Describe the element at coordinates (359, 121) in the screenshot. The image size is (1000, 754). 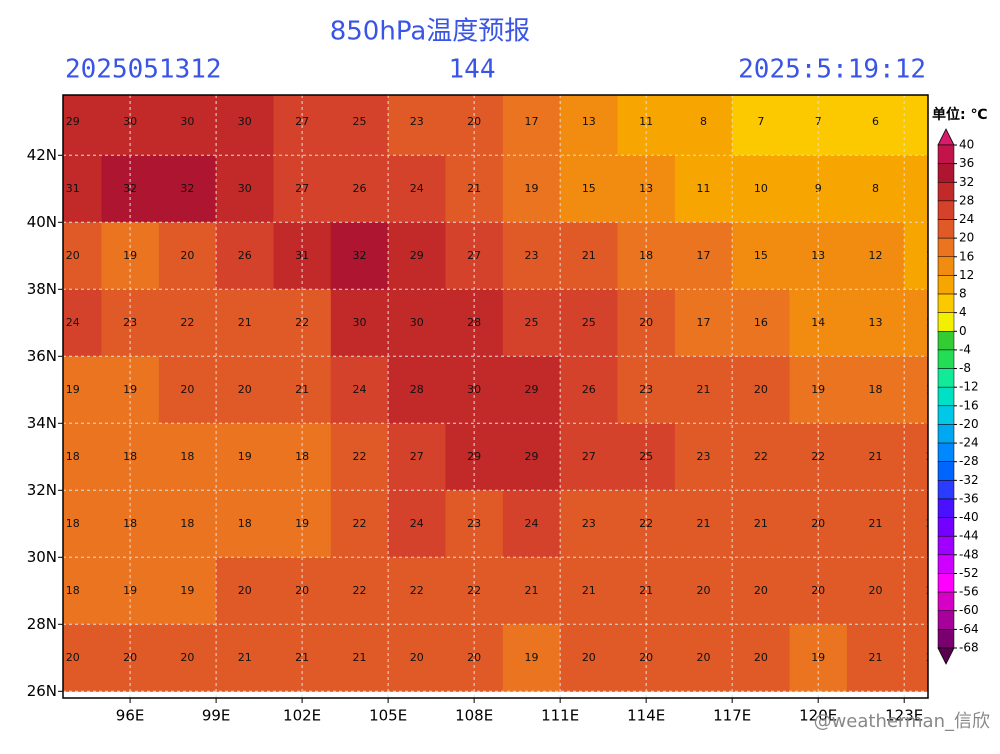
I see `temperature-value: 25` at that location.